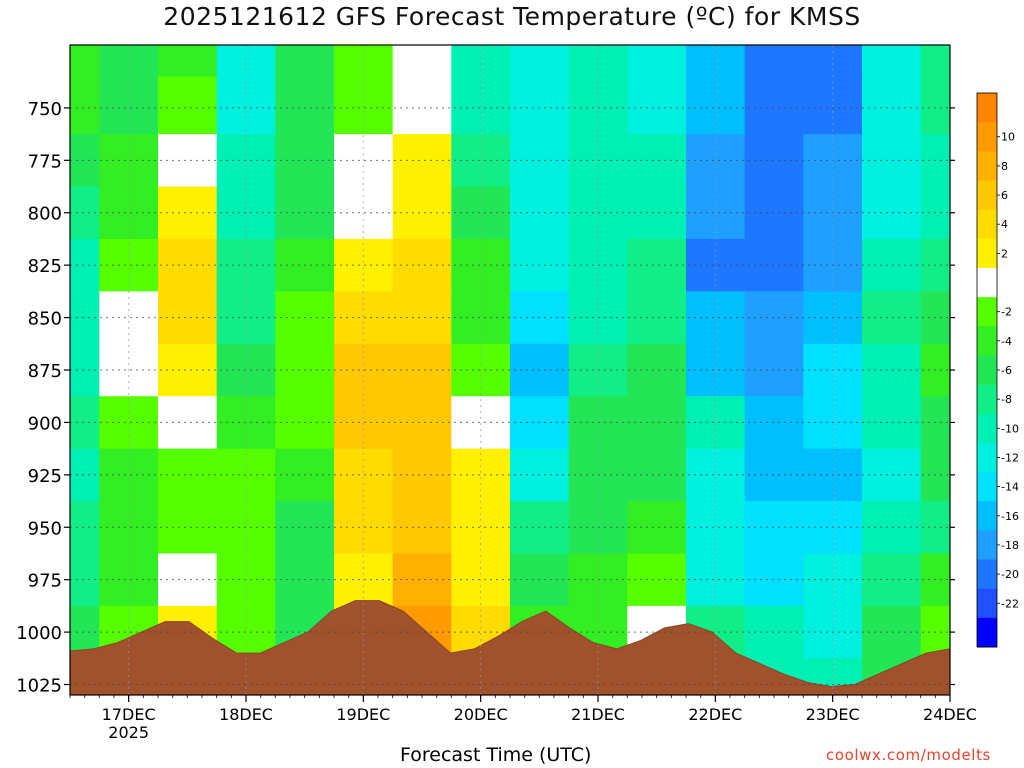 This screenshot has width=1024, height=768. Describe the element at coordinates (39, 633) in the screenshot. I see `y-tick-label: 1000` at that location.